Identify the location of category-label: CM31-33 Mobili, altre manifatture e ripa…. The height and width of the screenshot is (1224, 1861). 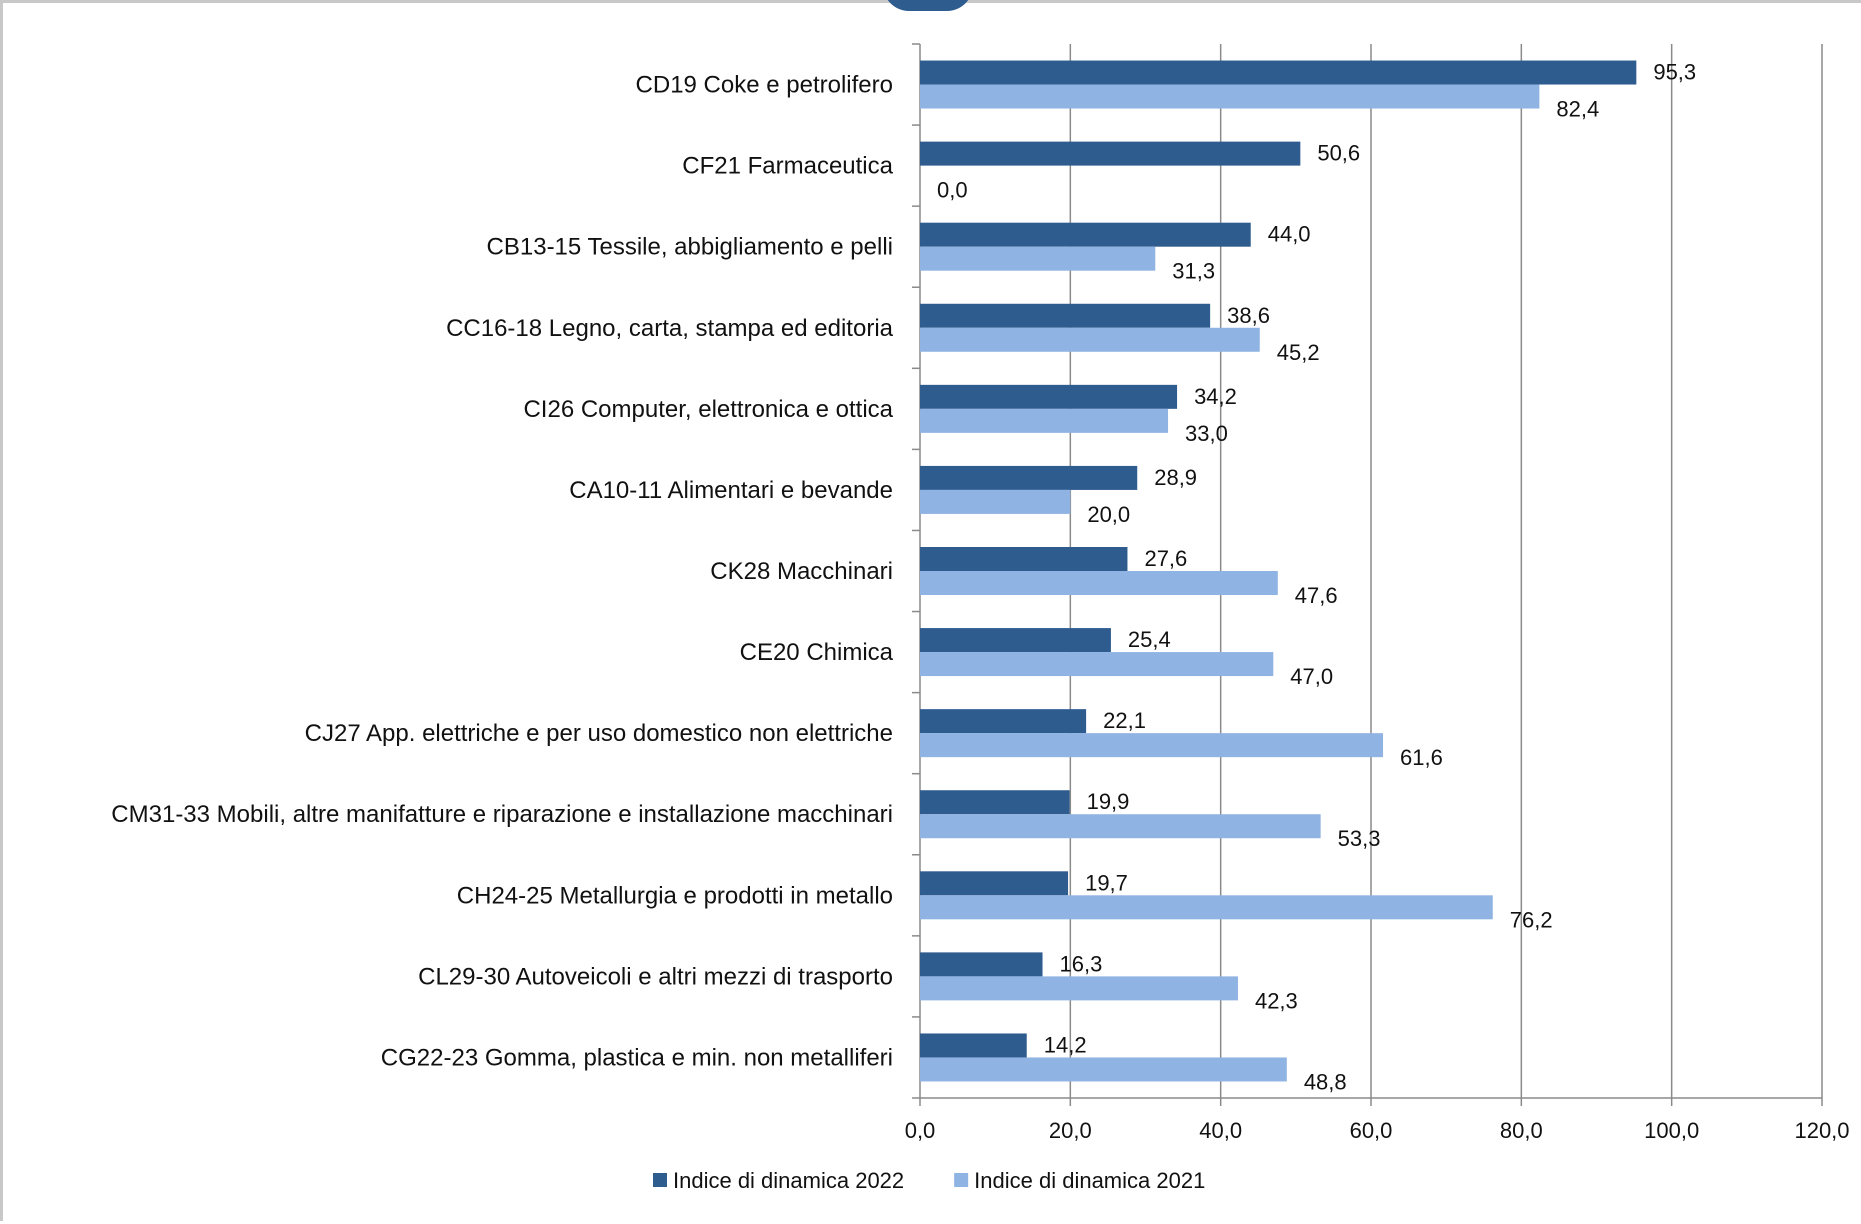
(502, 814).